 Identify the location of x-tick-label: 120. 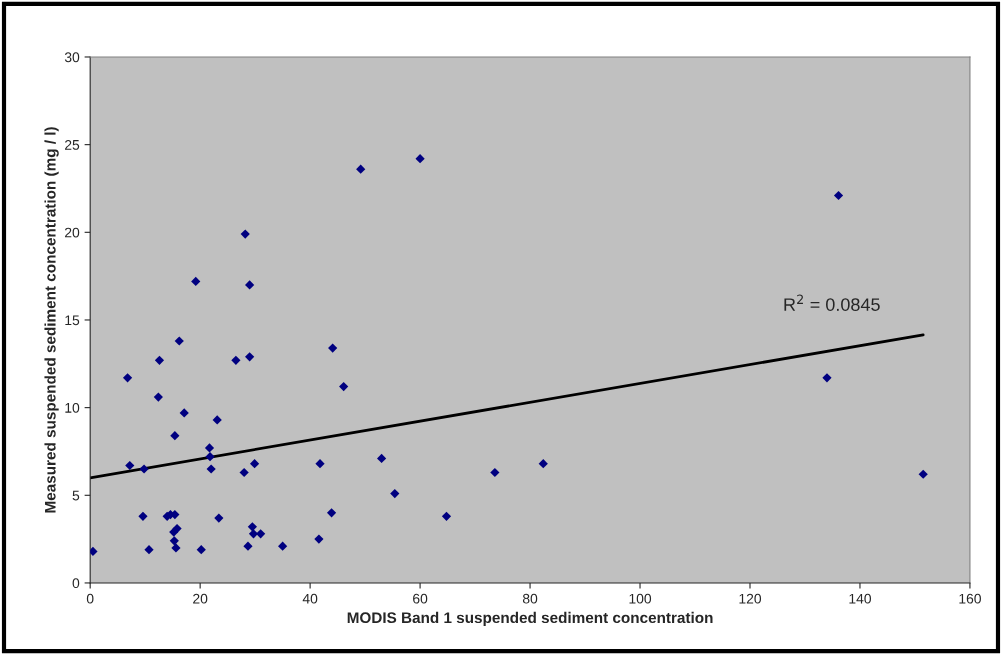
(750, 598).